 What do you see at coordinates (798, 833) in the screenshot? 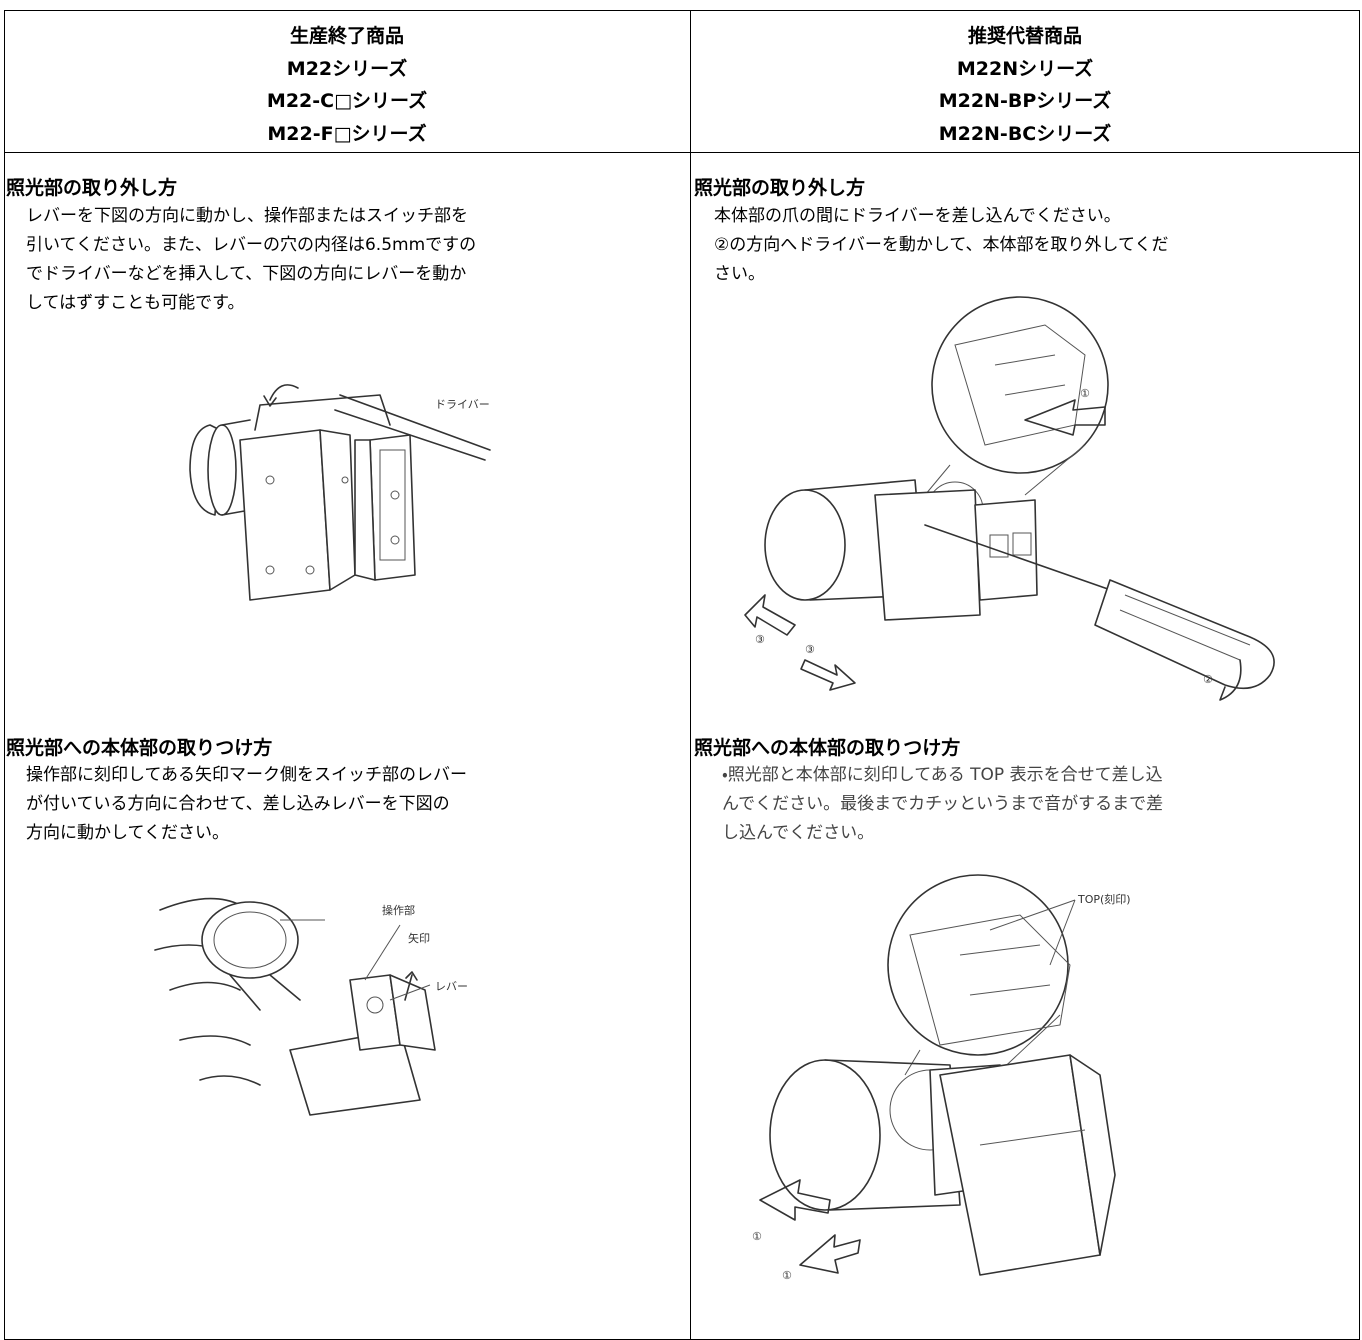
I see `line: し込んでください。` at bounding box center [798, 833].